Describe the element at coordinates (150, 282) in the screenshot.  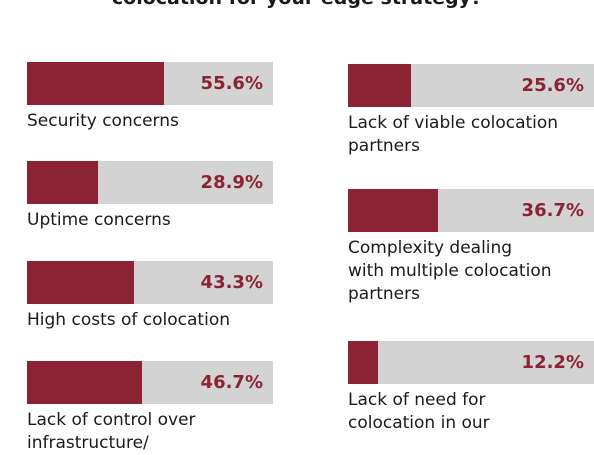
I see `bar-track: 43.3%` at that location.